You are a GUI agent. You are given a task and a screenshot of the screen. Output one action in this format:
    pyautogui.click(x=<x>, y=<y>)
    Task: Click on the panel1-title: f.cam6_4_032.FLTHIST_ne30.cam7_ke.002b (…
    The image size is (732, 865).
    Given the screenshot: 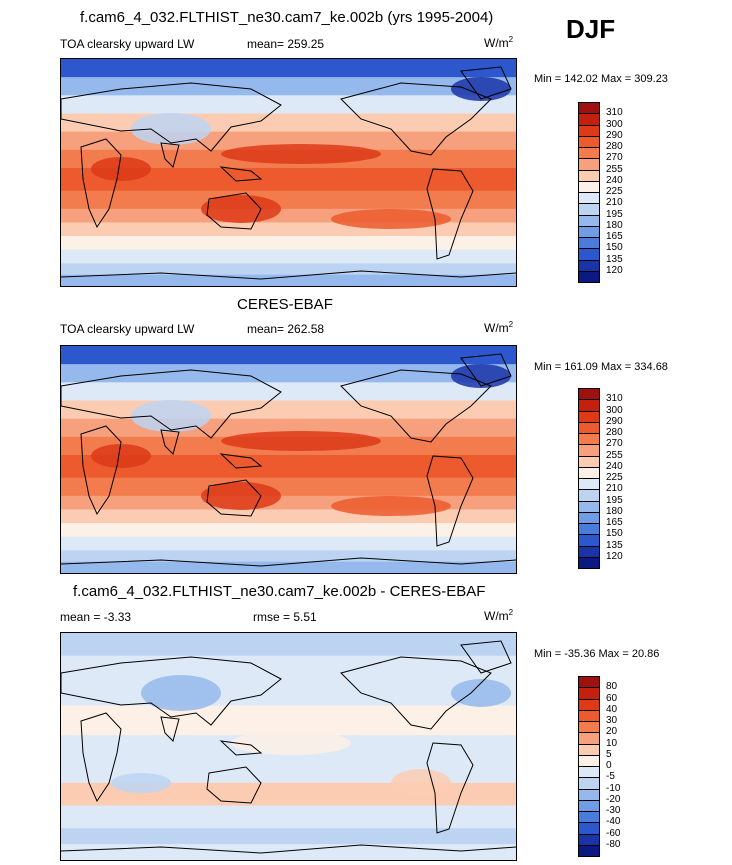 What is the action you would take?
    pyautogui.click(x=287, y=17)
    